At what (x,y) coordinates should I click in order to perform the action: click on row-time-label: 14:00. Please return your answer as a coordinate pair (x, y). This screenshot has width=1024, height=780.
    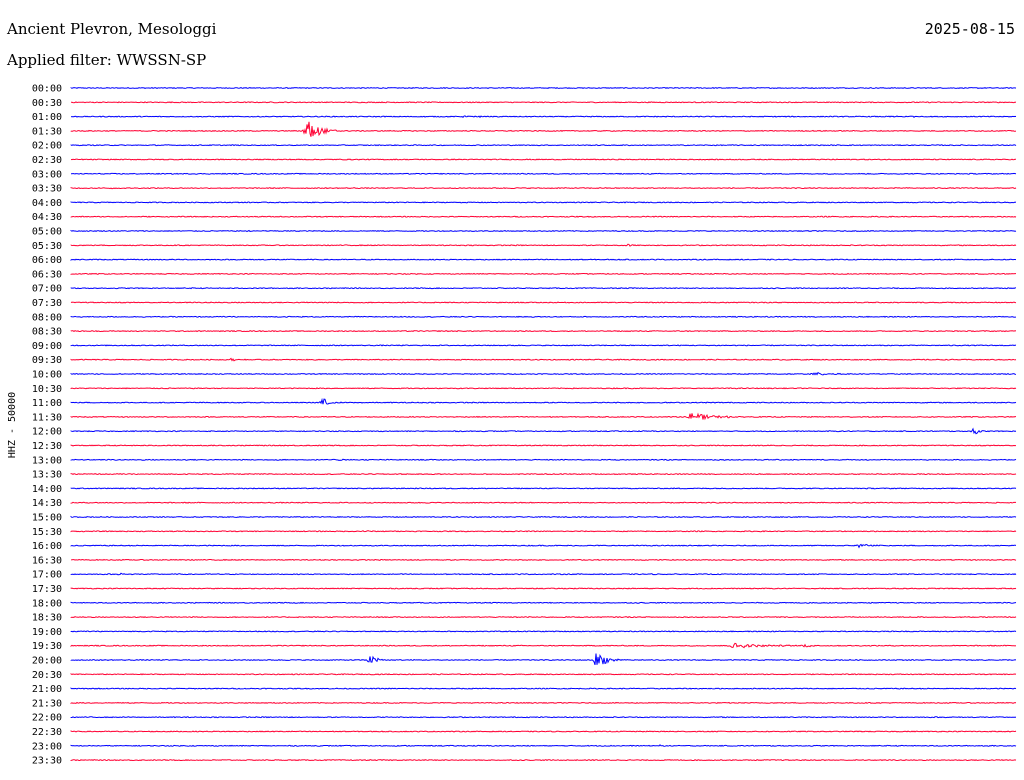
    Looking at the image, I should click on (47, 489).